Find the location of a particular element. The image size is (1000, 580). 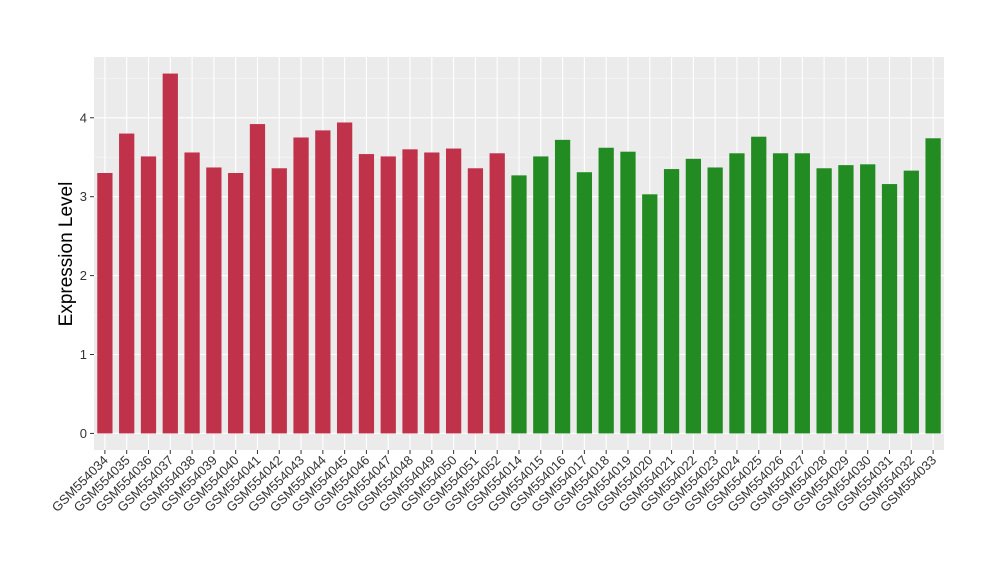

bar-GSM554031 is located at coordinates (889, 309).